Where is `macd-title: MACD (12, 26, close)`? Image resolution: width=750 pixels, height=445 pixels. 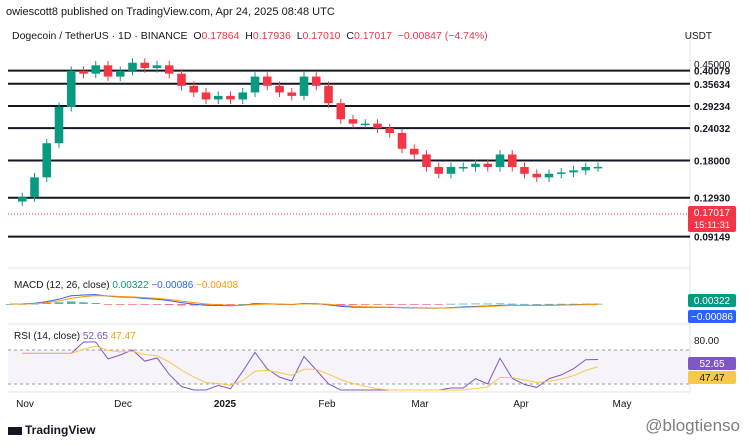
macd-title: MACD (12, 26, close) is located at coordinates (62, 285).